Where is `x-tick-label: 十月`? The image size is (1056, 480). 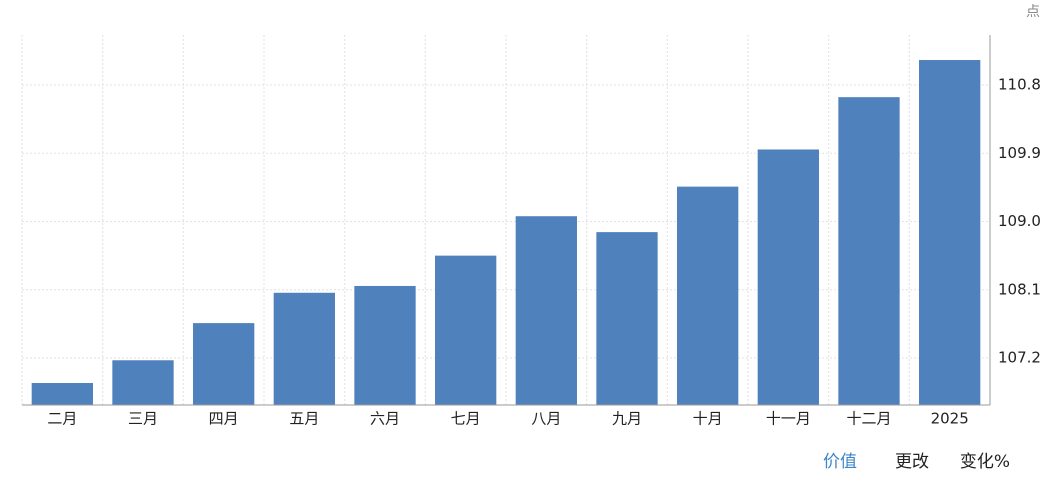
x-tick-label: 十月 is located at coordinates (708, 419).